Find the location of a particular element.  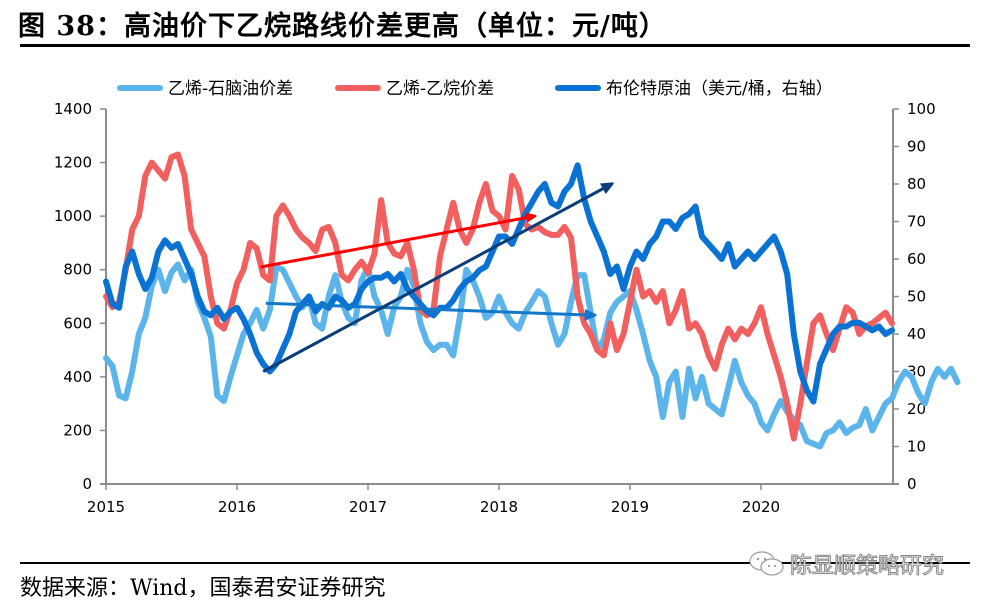

trend-arrow-naphtha-spread is located at coordinates (430, 308).